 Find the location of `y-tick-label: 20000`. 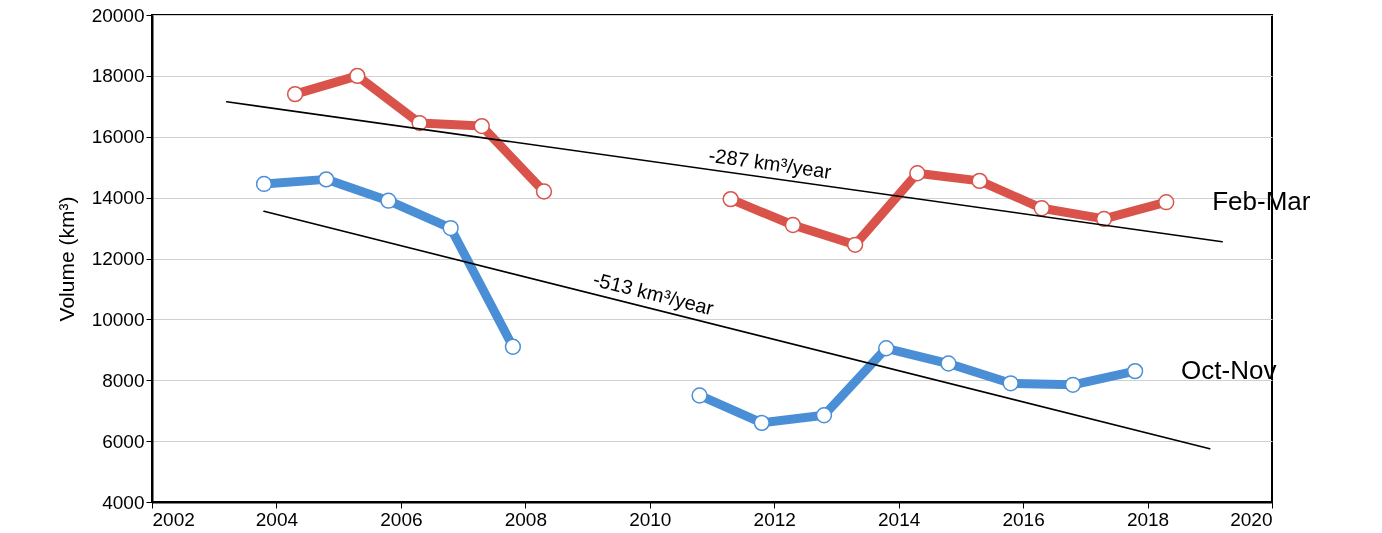

y-tick-label: 20000 is located at coordinates (118, 15).